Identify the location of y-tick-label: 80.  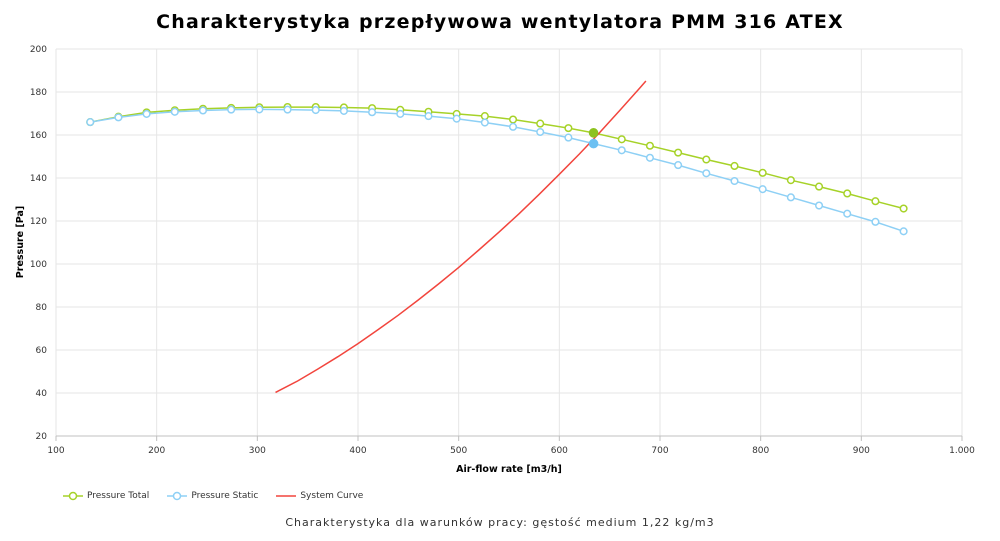
(42, 308).